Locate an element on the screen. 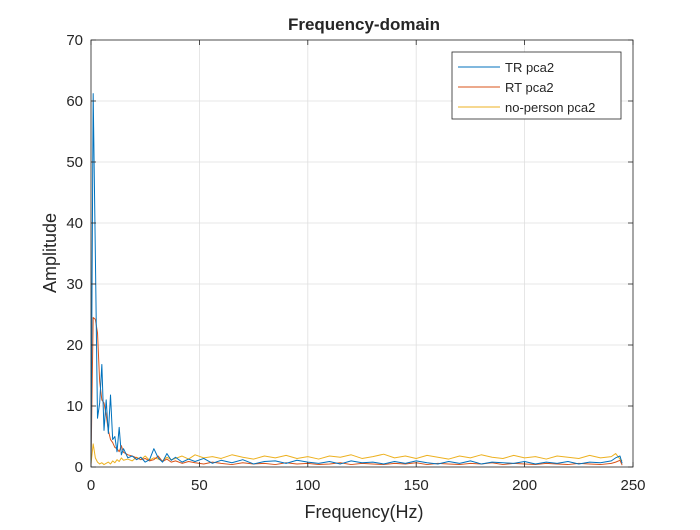 The image size is (700, 530). x-axis-label: Frequency(Hz) is located at coordinates (363, 512).